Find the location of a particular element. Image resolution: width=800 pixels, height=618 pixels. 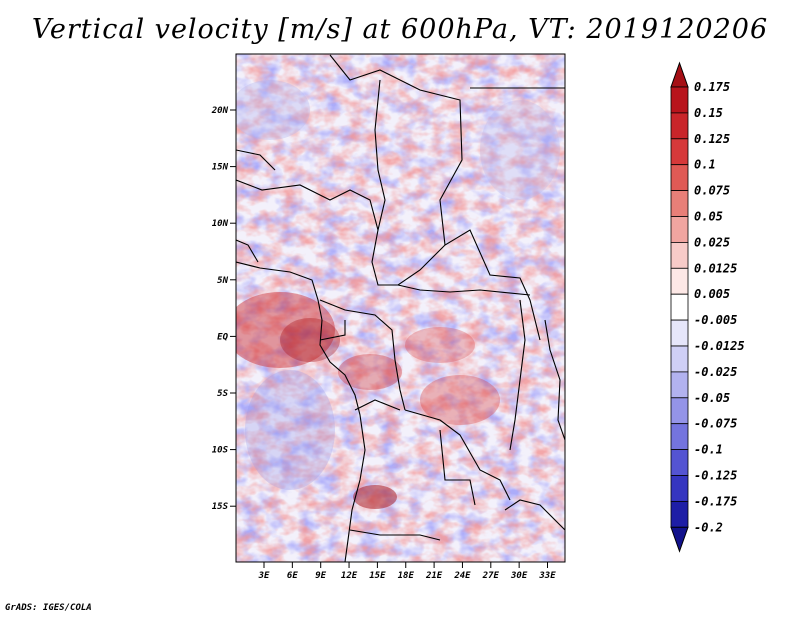

colorbar-label: -0.005 is located at coordinates (715, 320).